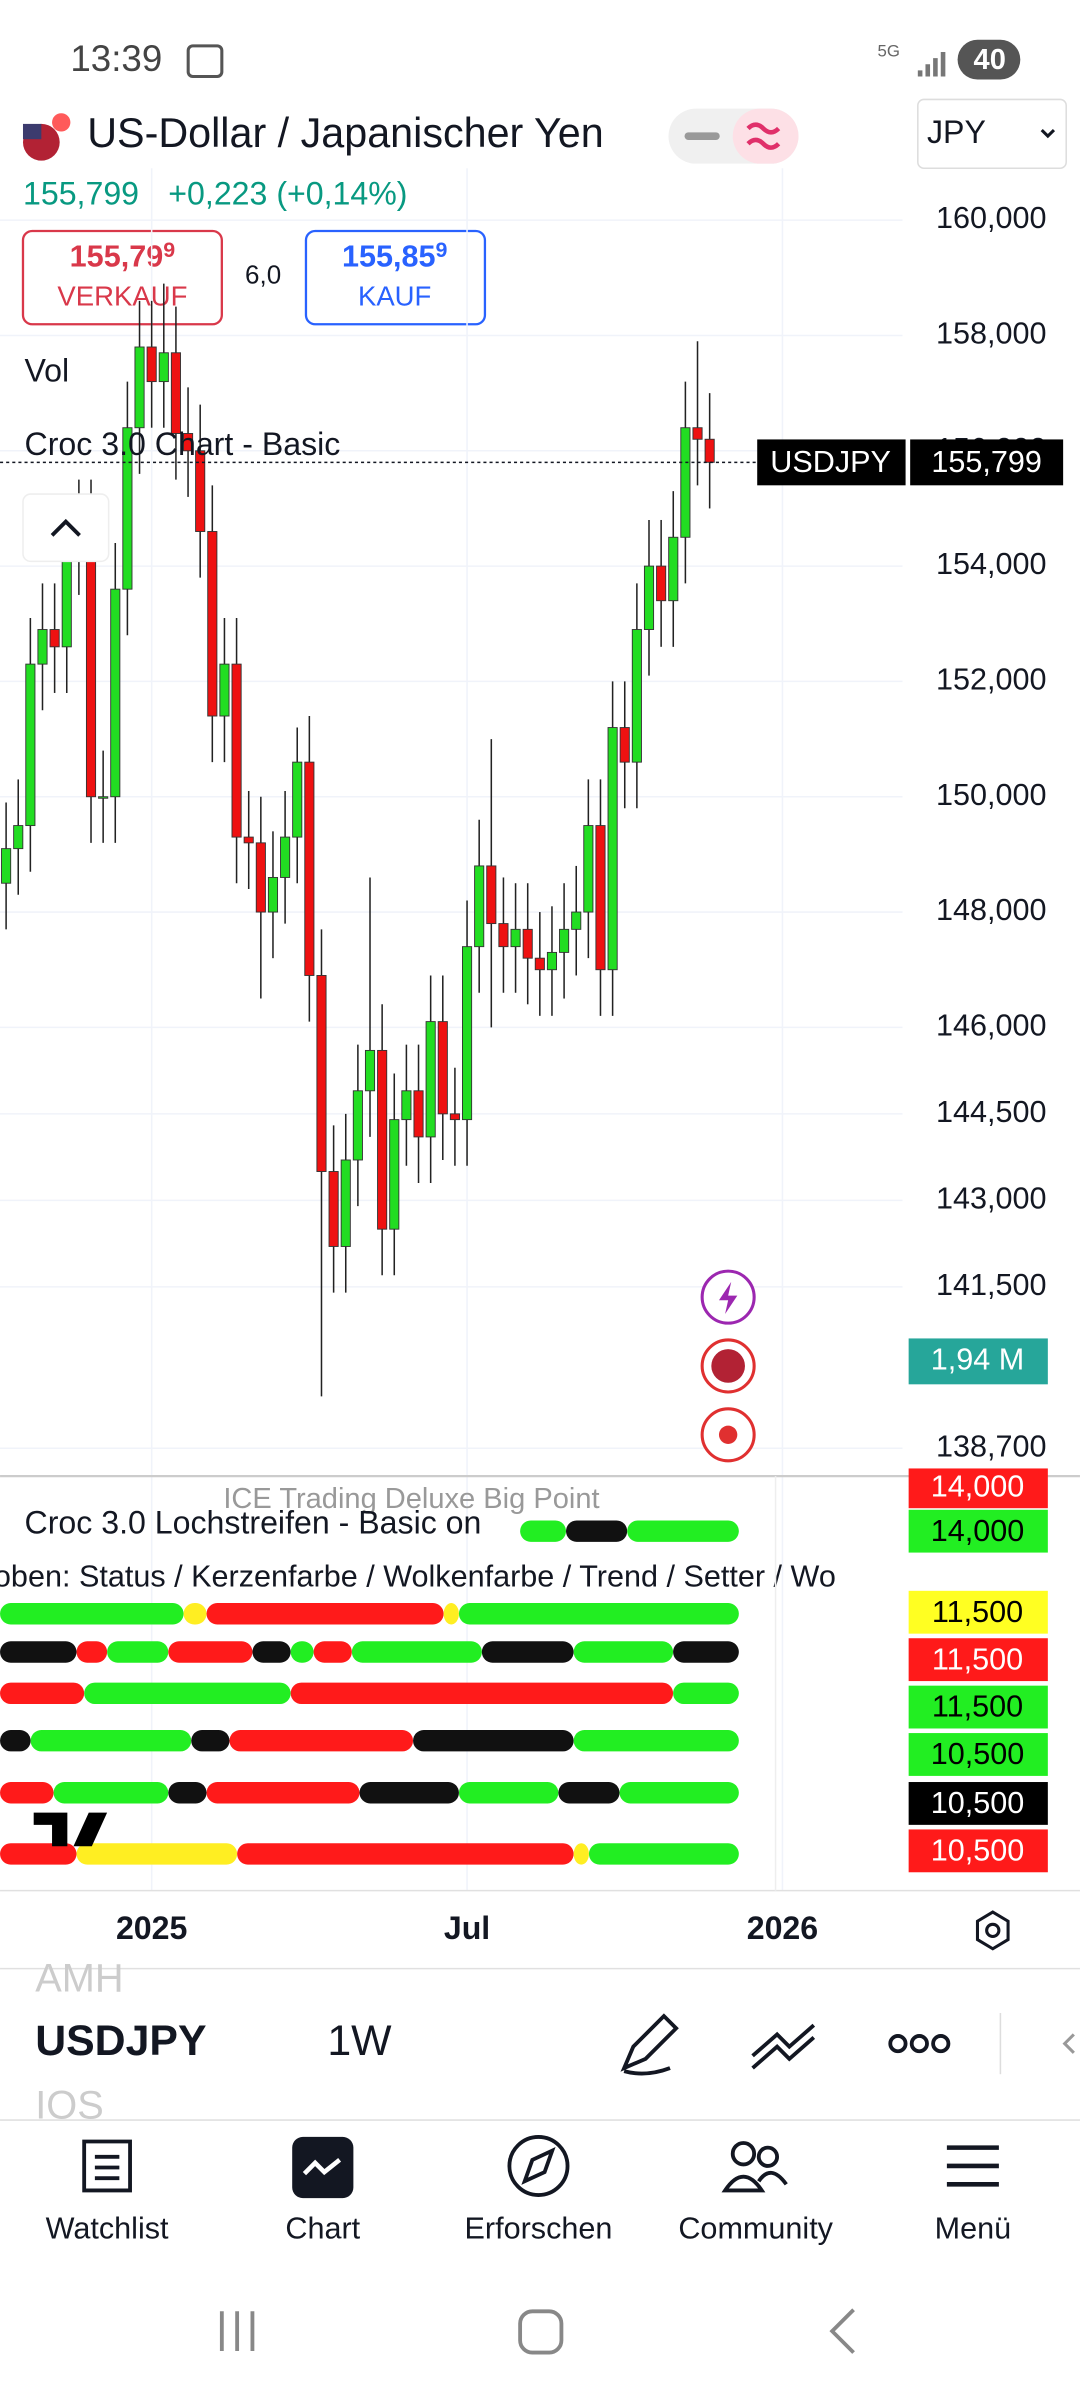 This screenshot has width=1080, height=2400. Describe the element at coordinates (120, 2041) in the screenshot. I see `symbol-button: USDJPY` at that location.